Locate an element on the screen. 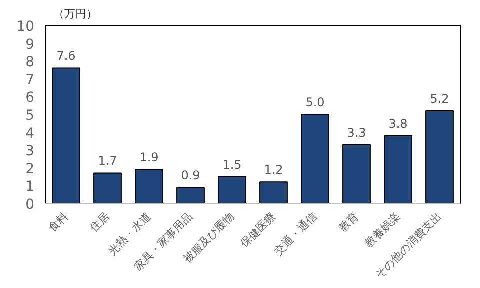 The width and height of the screenshot is (480, 288). y-tick-label: 9 is located at coordinates (30, 44).